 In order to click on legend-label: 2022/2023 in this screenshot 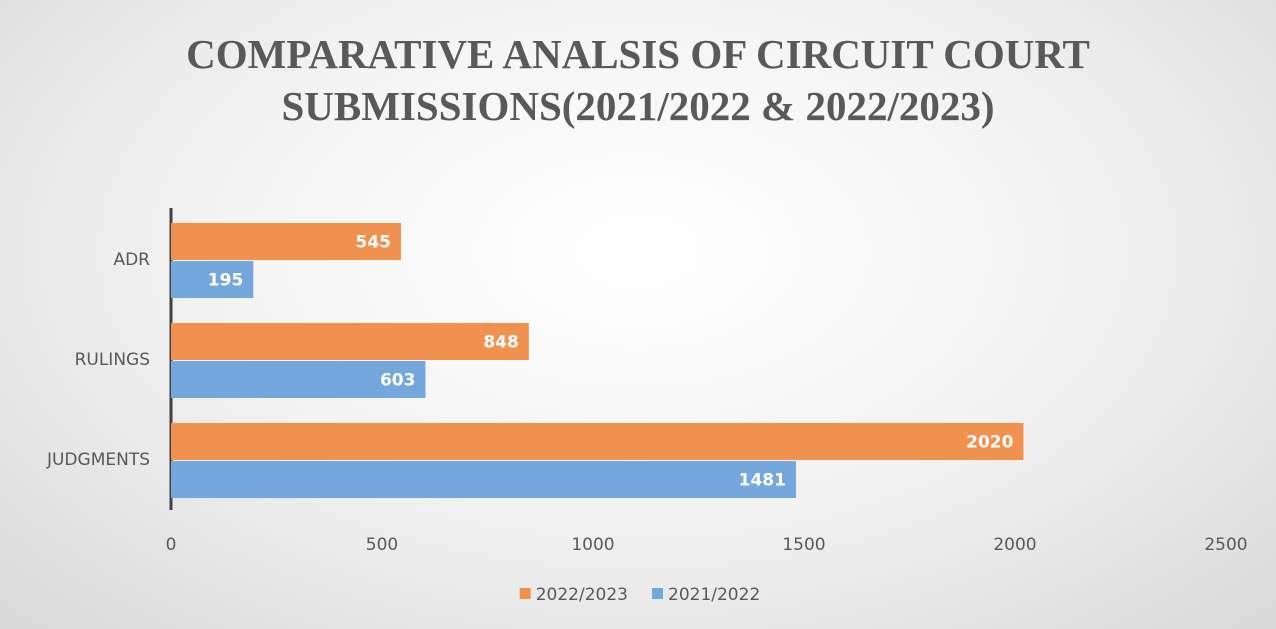, I will do `click(582, 595)`.